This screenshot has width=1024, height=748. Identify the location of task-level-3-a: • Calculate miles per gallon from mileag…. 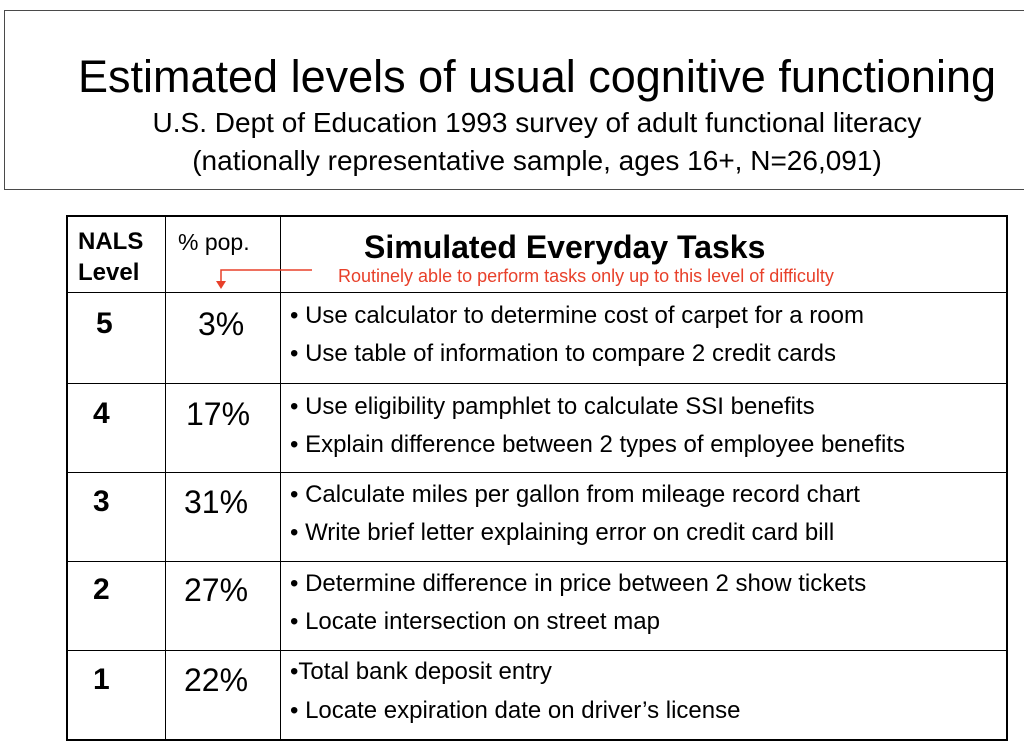
(575, 494).